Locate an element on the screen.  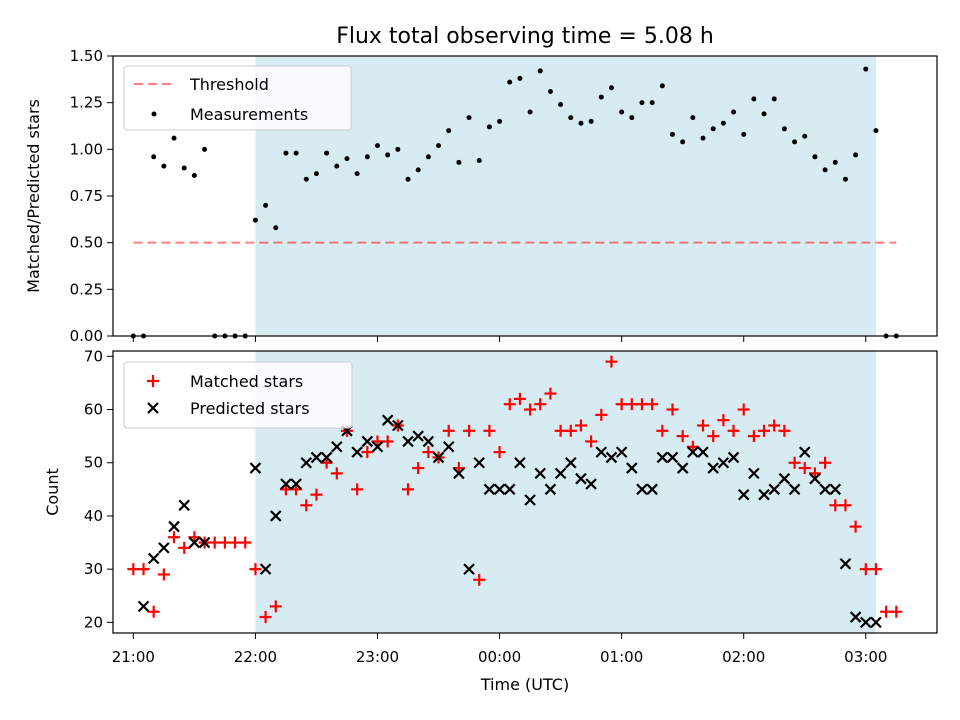
bottom-x-tick-label: 21:00 is located at coordinates (133, 657).